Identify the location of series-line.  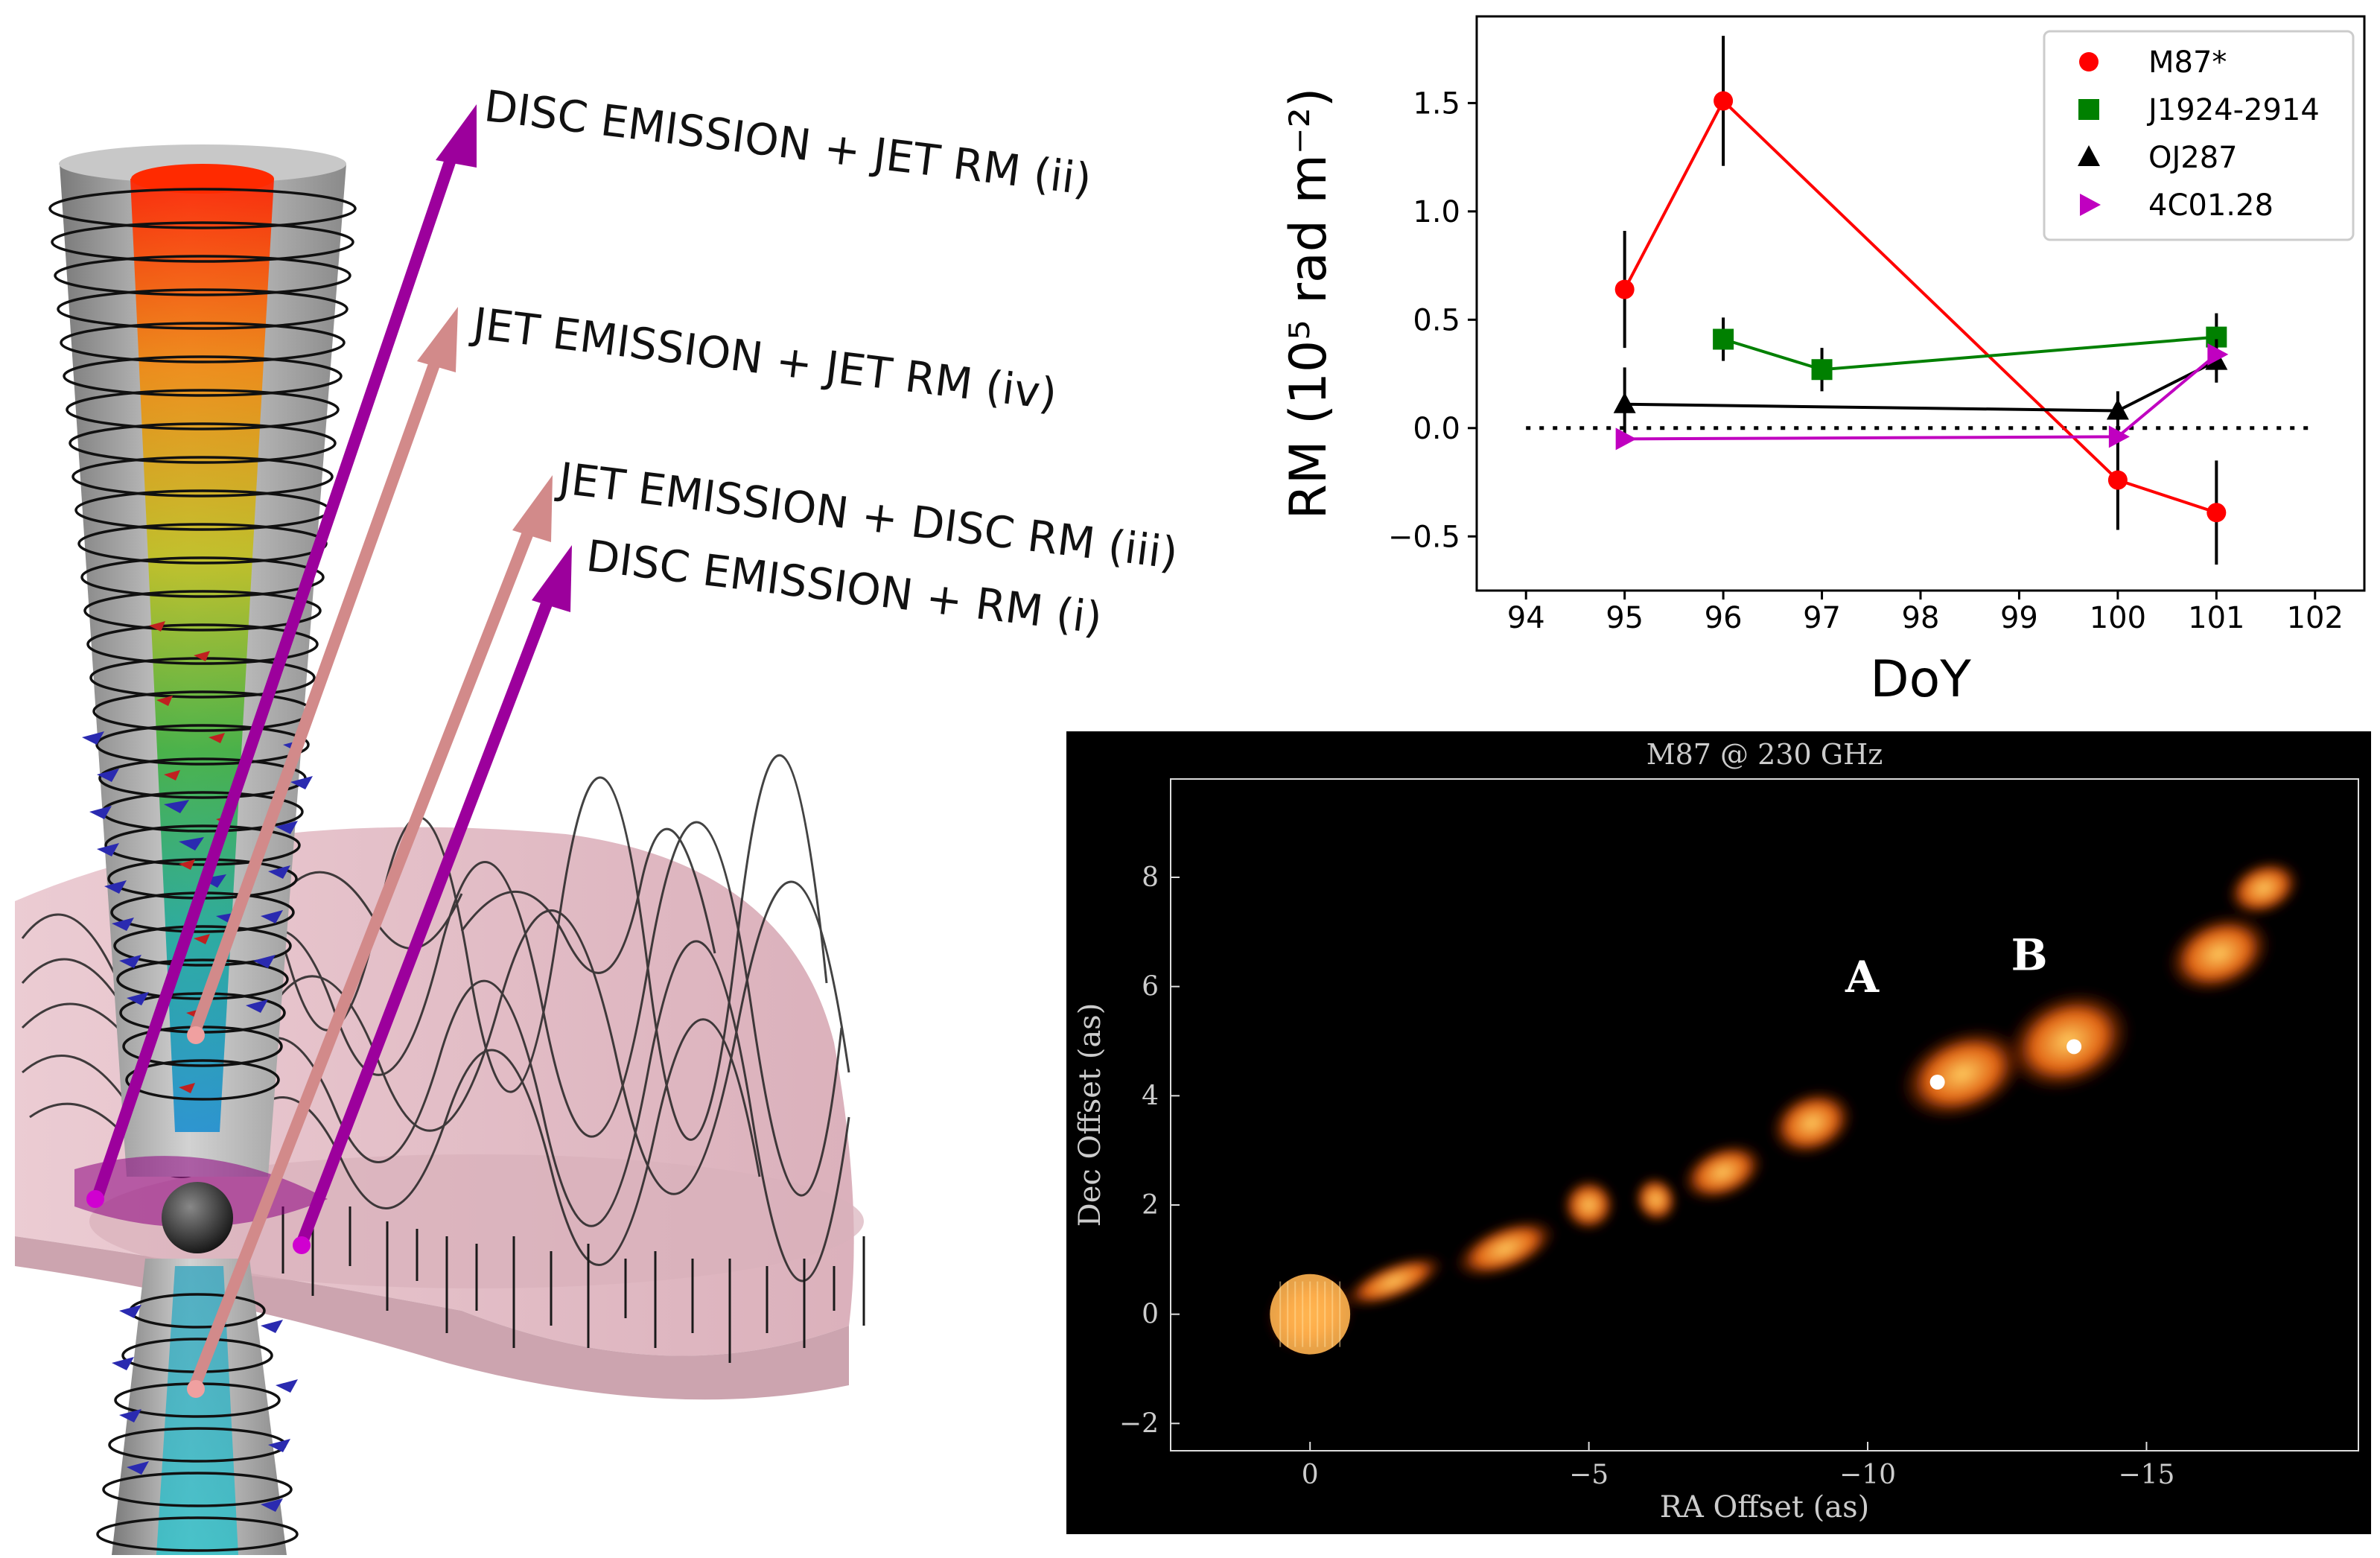
(1920, 307).